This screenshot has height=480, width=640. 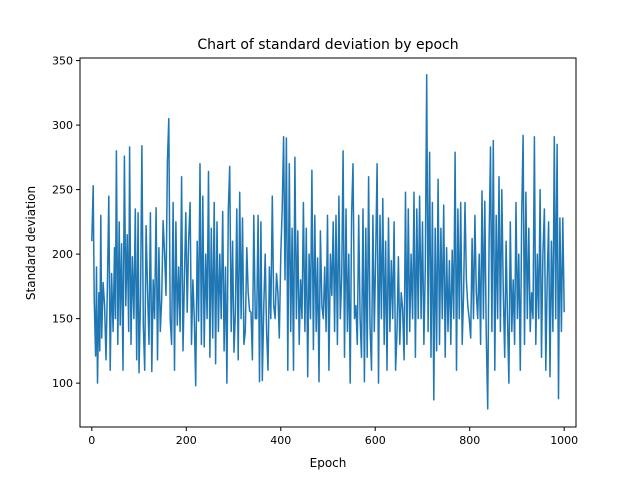 What do you see at coordinates (375, 440) in the screenshot?
I see `x-tick-label: 600` at bounding box center [375, 440].